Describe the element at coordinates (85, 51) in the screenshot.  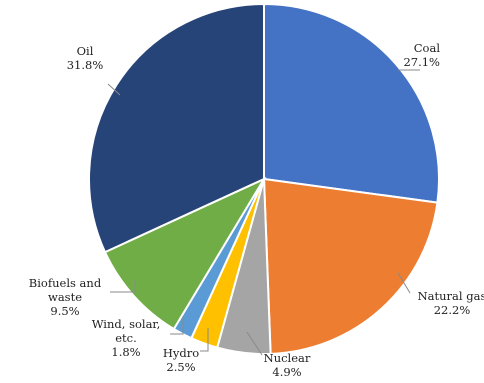
I see `slice-label-line: Oil` at that location.